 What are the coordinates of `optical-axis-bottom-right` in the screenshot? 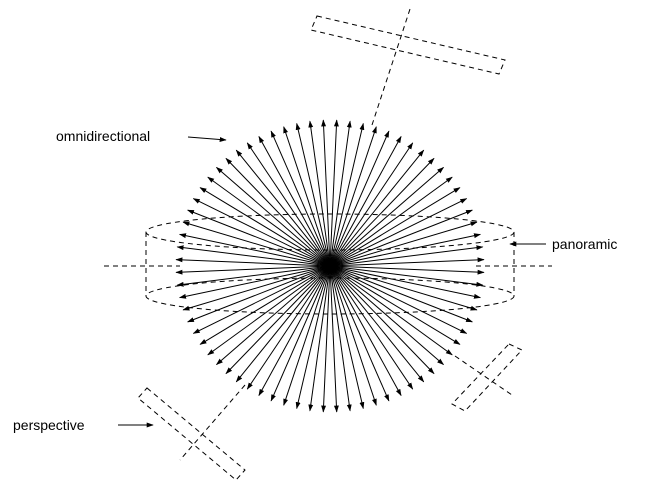 It's located at (483, 375).